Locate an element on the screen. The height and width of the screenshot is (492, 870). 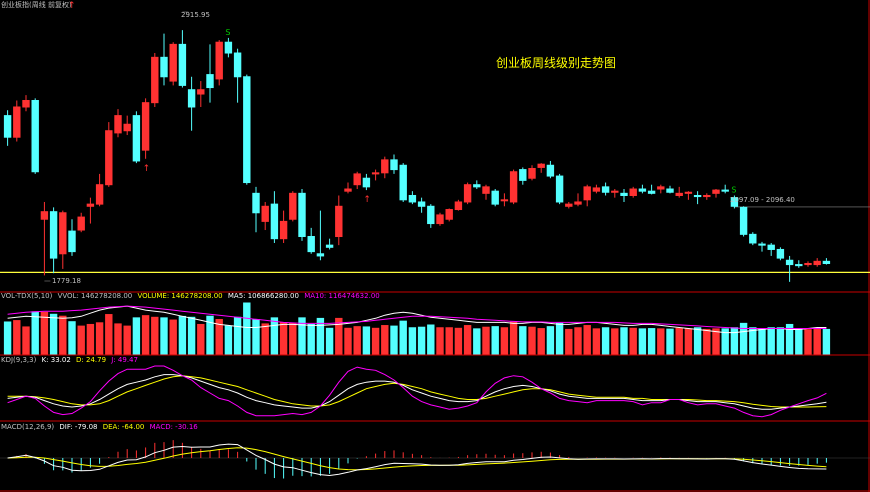
kdj-k-line is located at coordinates (417, 392).